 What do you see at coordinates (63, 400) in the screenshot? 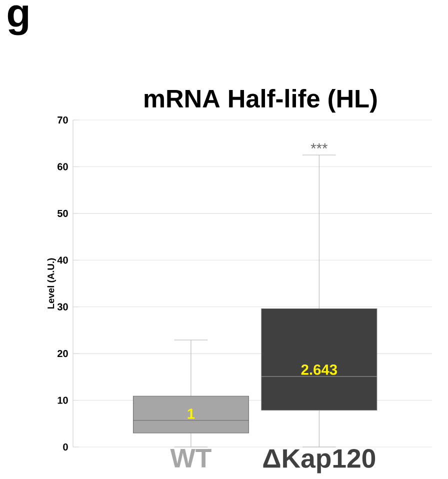
I see `y-tick-label: 10` at bounding box center [63, 400].